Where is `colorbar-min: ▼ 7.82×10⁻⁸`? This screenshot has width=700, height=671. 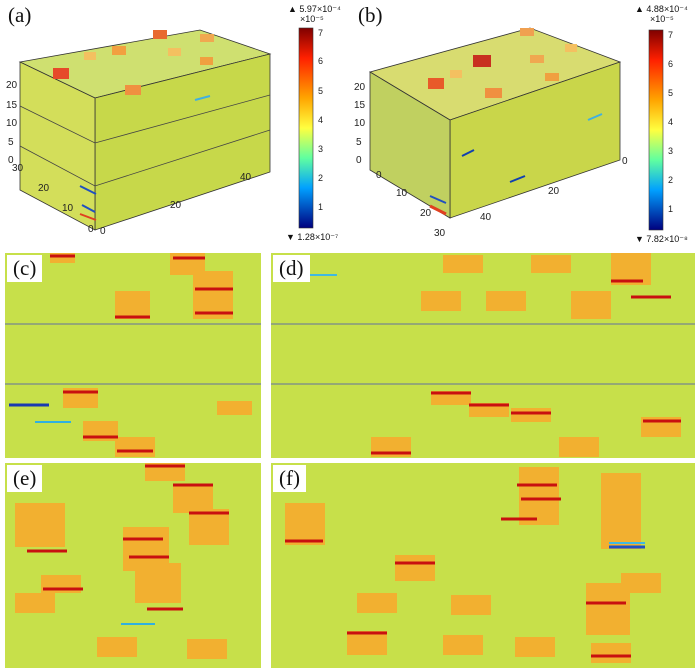 colorbar-min: ▼ 7.82×10⁻⁸ is located at coordinates (661, 239).